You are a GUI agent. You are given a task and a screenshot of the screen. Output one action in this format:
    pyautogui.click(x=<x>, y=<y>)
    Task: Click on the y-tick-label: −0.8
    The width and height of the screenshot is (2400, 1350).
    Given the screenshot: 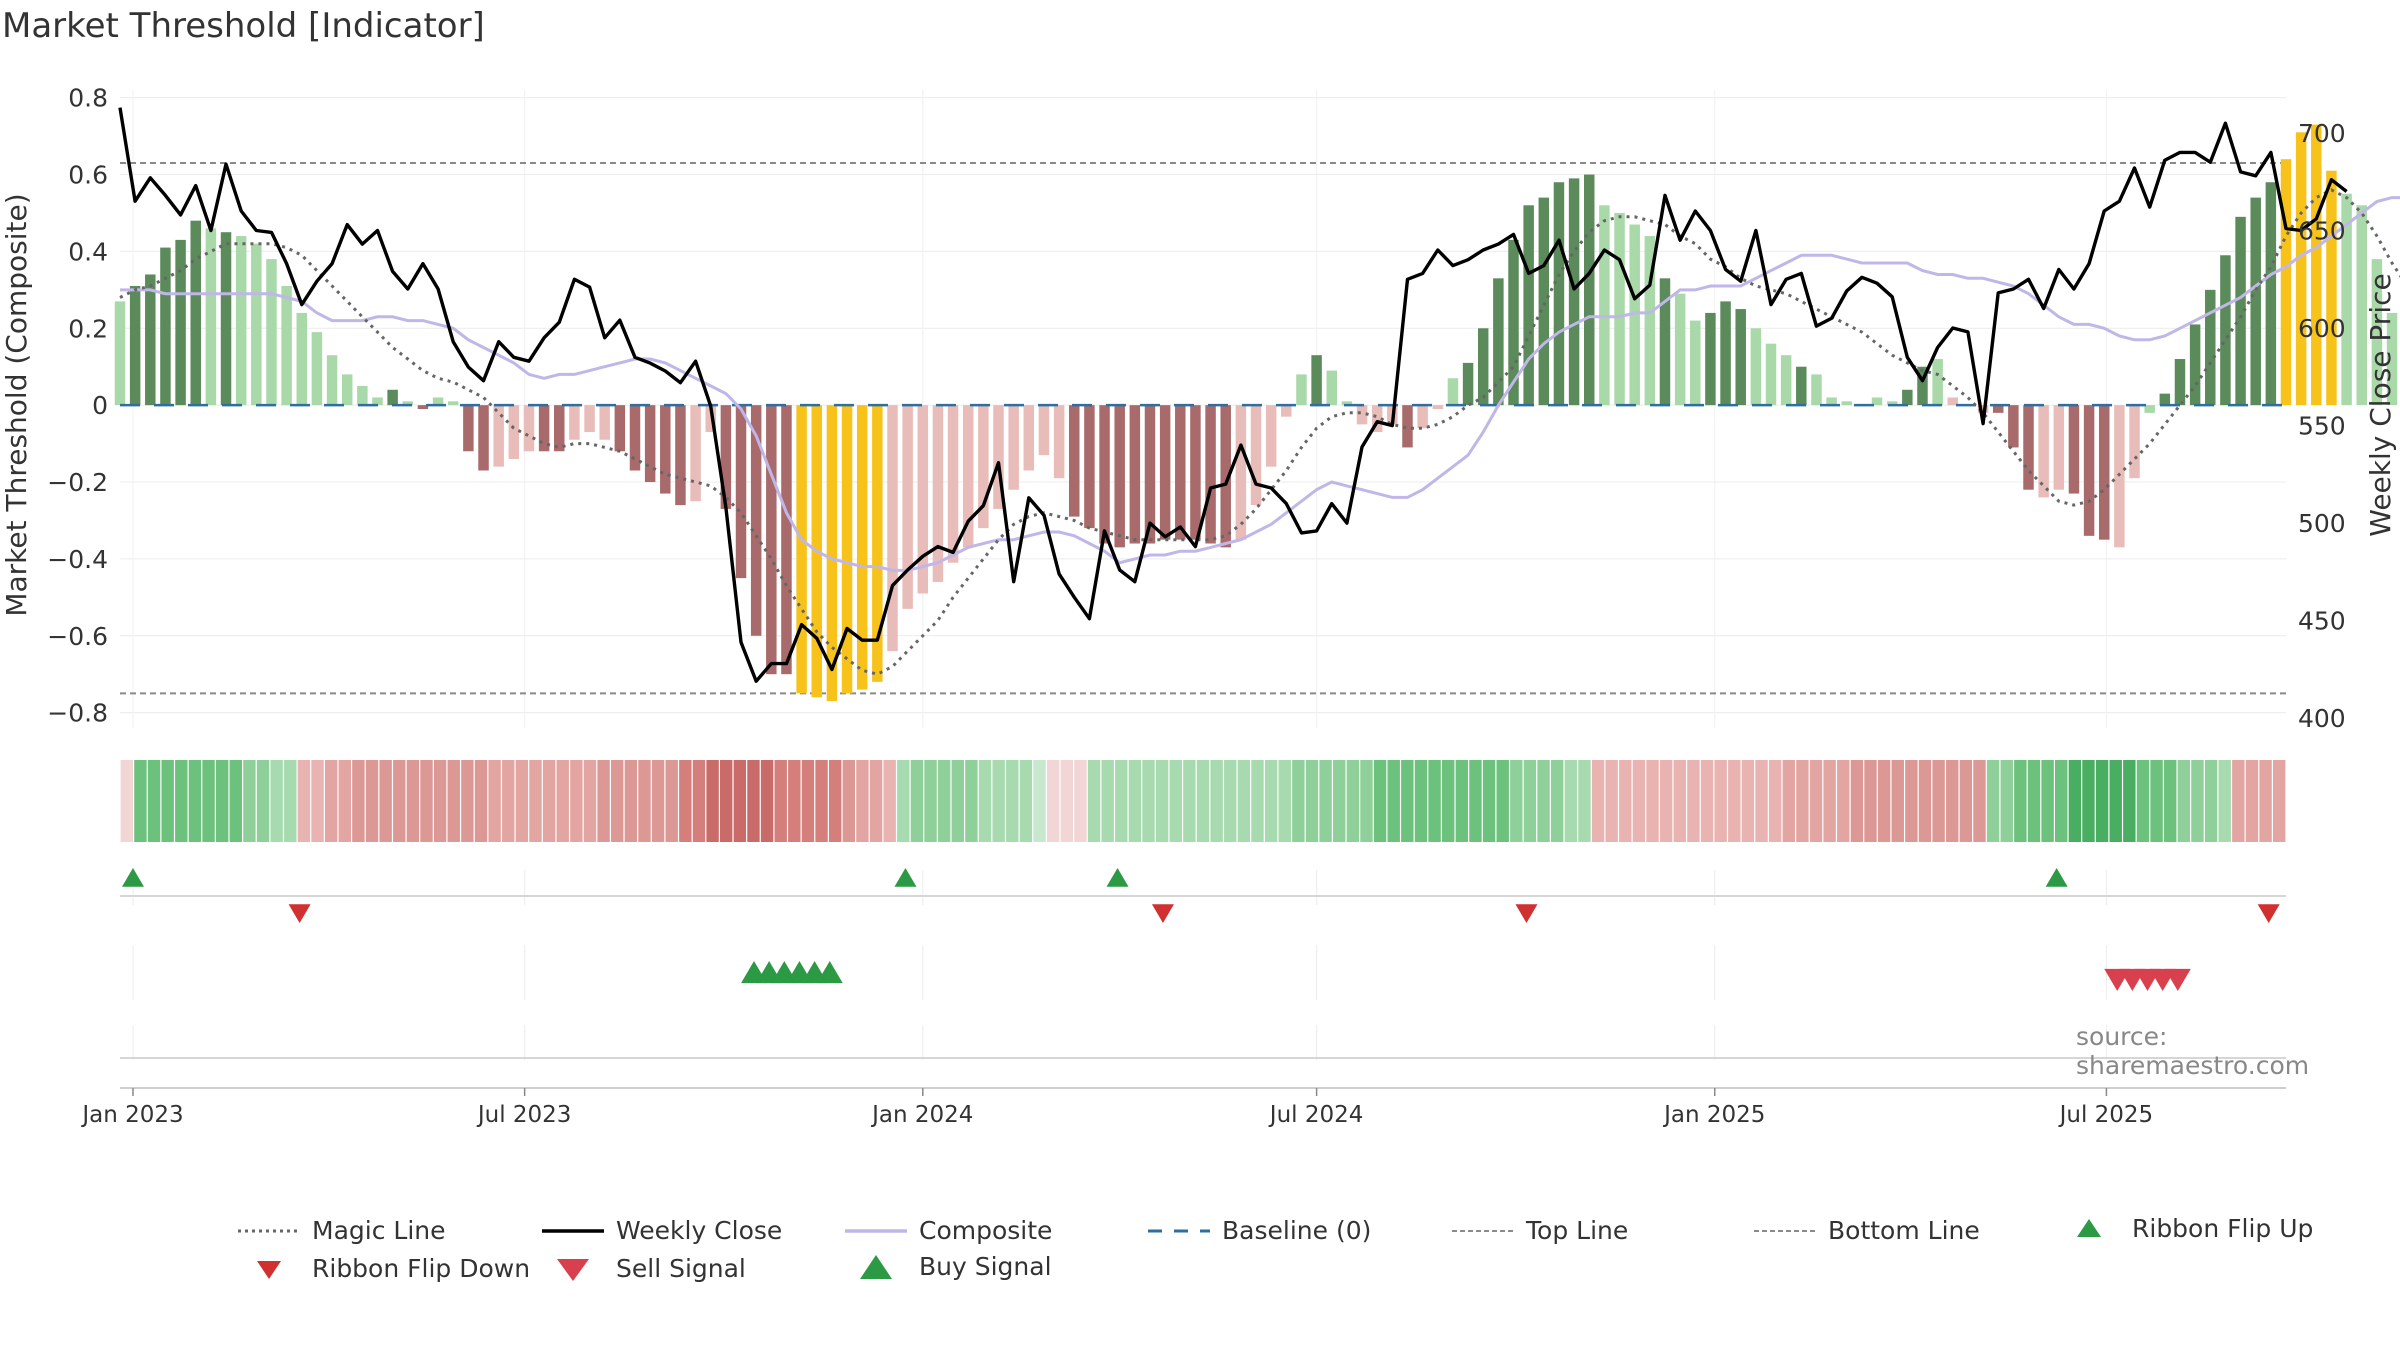 What is the action you would take?
    pyautogui.click(x=77, y=713)
    